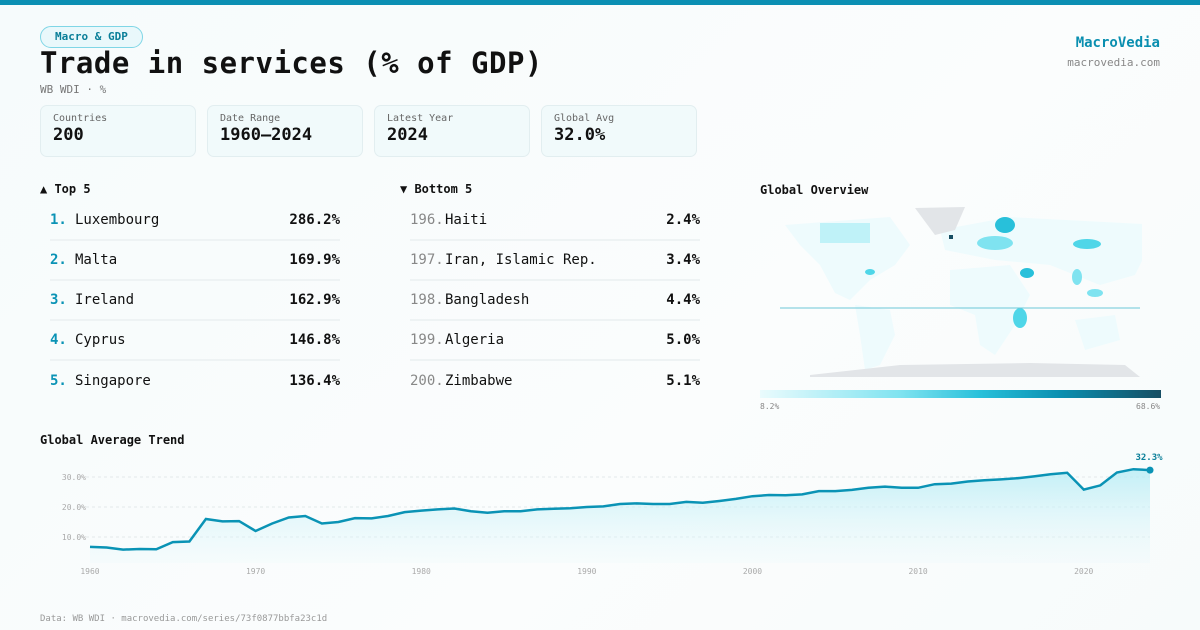 The height and width of the screenshot is (630, 1200). What do you see at coordinates (967, 481) in the screenshot?
I see `data-point-2013` at bounding box center [967, 481].